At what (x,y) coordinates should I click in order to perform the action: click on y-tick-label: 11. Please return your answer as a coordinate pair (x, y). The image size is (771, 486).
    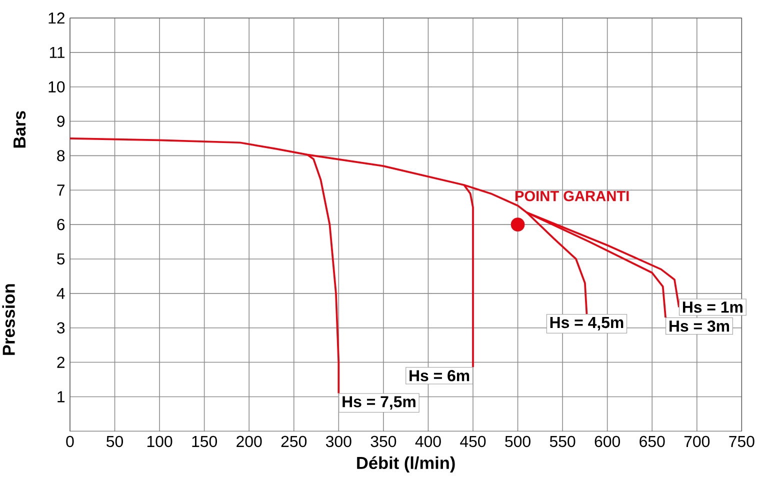
    Looking at the image, I should click on (57, 52).